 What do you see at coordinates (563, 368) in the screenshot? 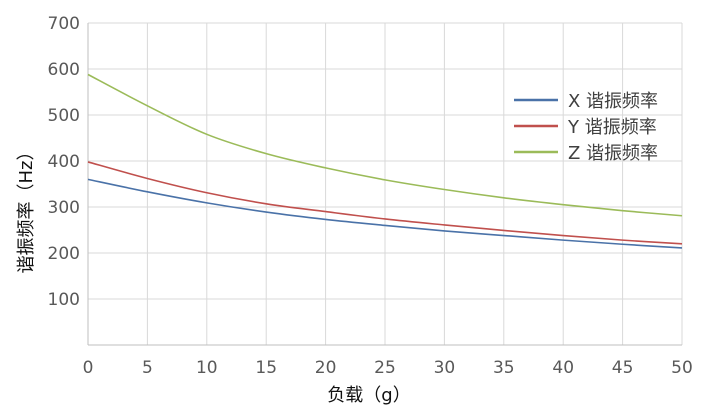
I see `x-tick-label: 40` at bounding box center [563, 368].